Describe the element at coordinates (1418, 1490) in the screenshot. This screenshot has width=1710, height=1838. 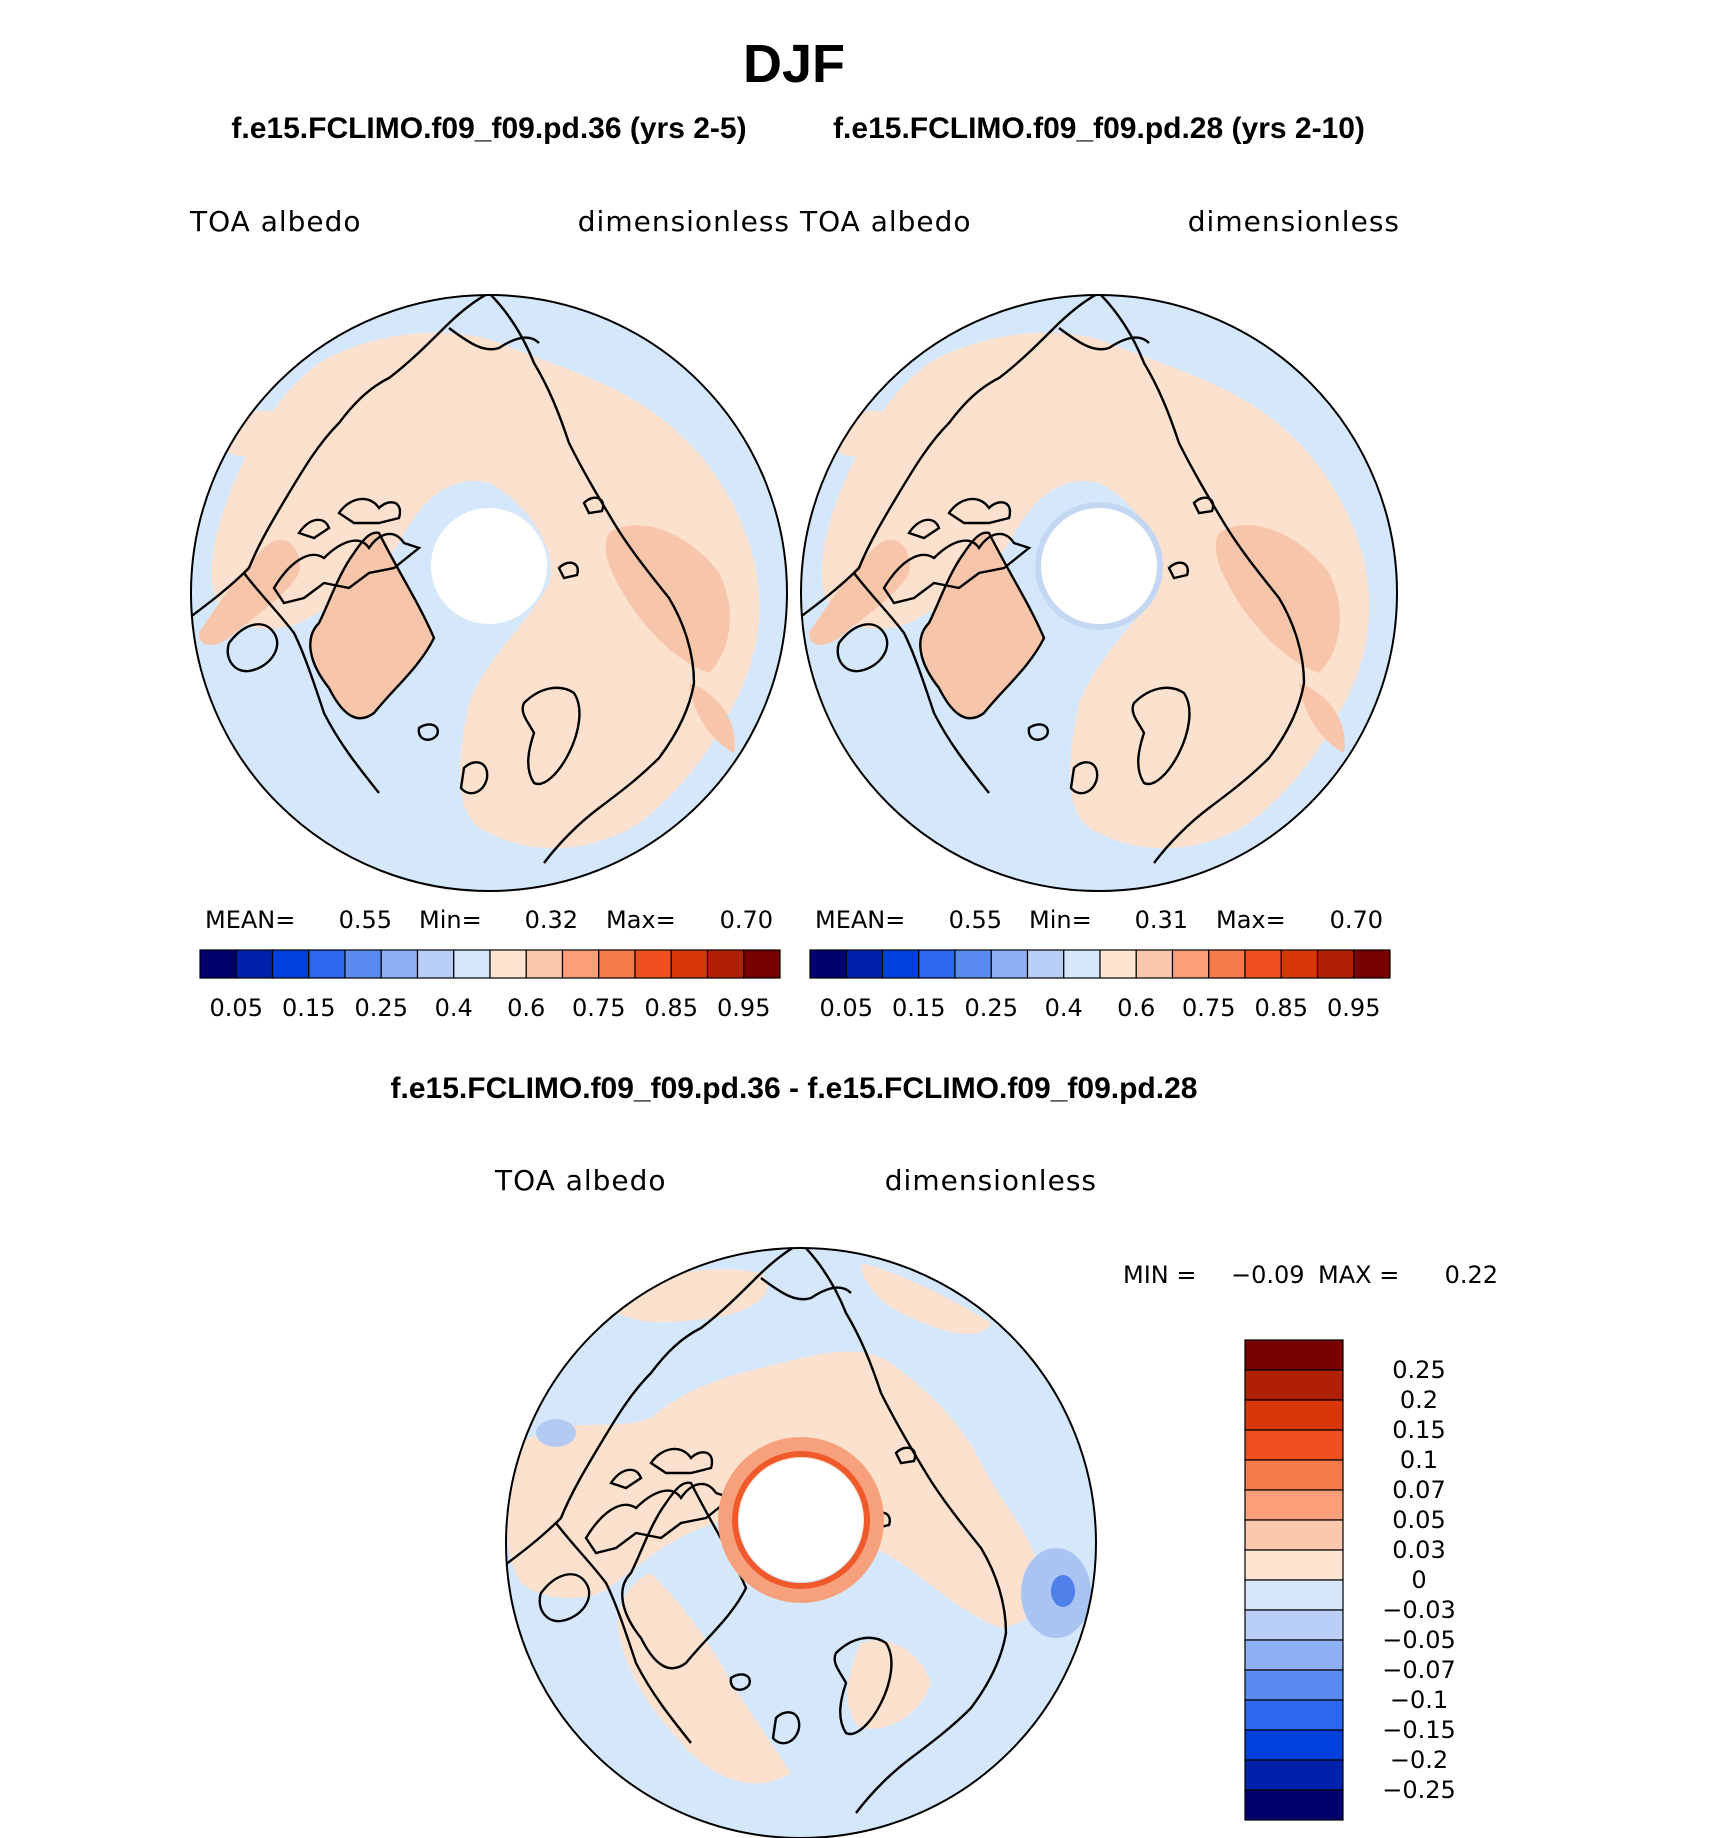
I see `colorbar-tick-label: 0.07` at that location.